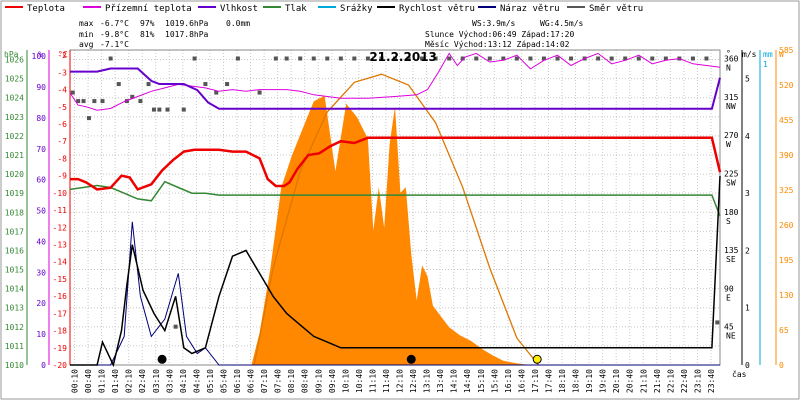  What do you see at coordinates (14, 155) in the screenshot?
I see `hpa-tick-label: 1021` at bounding box center [14, 155].